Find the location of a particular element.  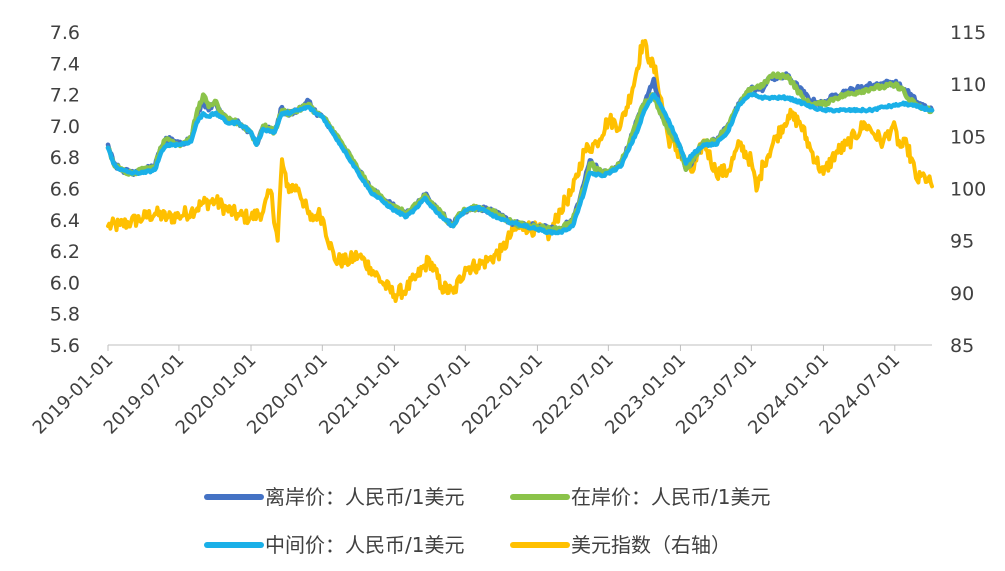

y-tick-label: 7.2 is located at coordinates (65, 96).